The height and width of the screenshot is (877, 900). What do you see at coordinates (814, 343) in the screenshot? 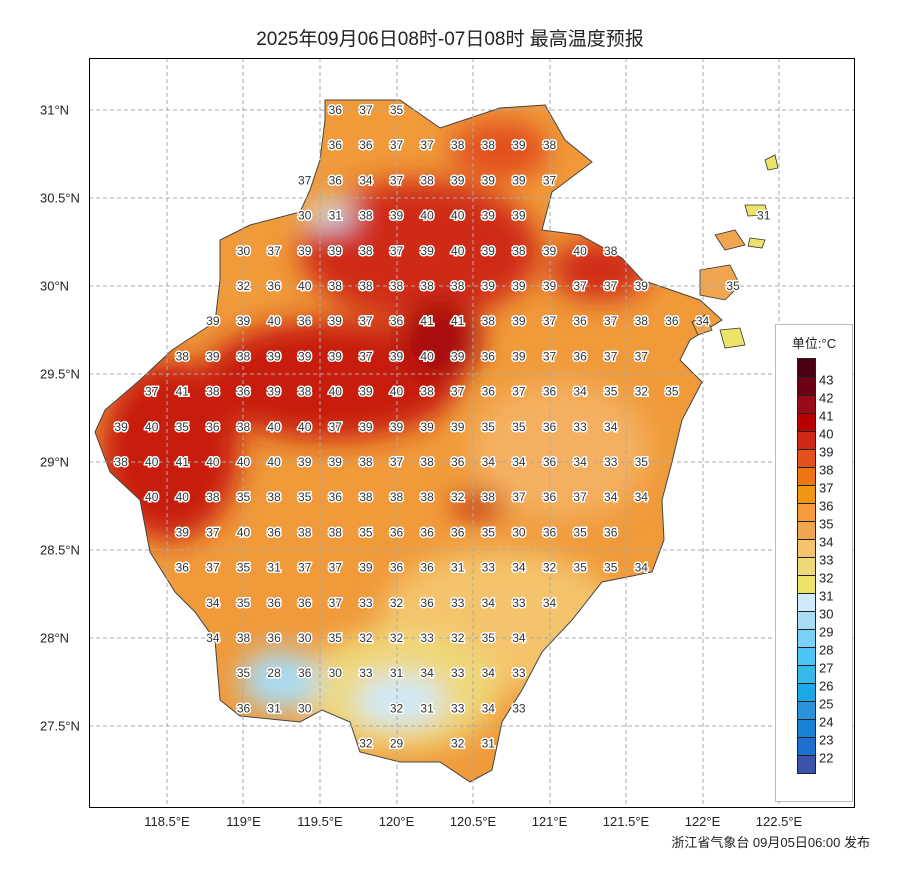
I see `legend-title: 单位:°C` at bounding box center [814, 343].